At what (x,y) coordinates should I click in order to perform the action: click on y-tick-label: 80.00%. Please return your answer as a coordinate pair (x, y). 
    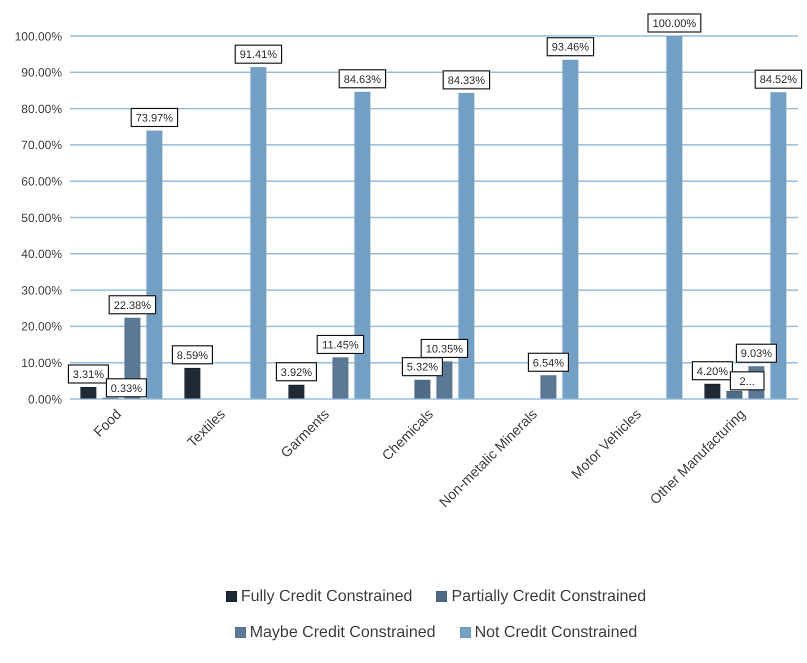
    Looking at the image, I should click on (41, 109).